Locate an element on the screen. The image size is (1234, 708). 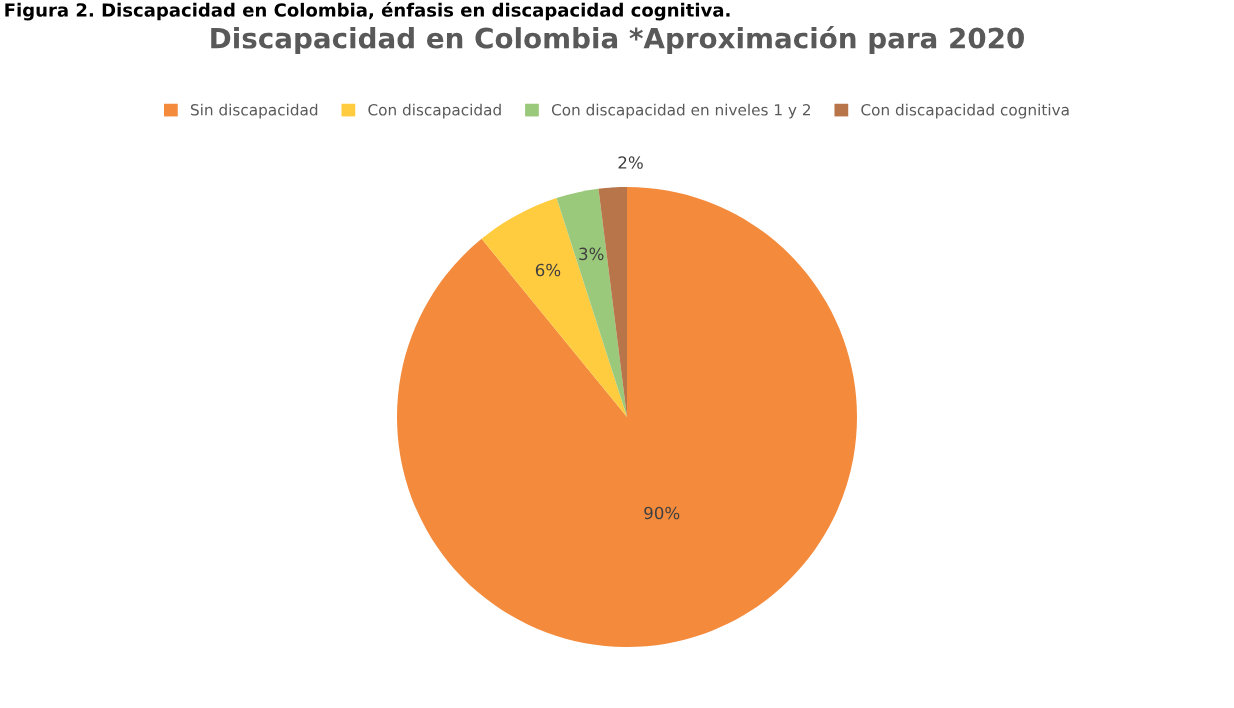
pie-slice is located at coordinates (554, 307).